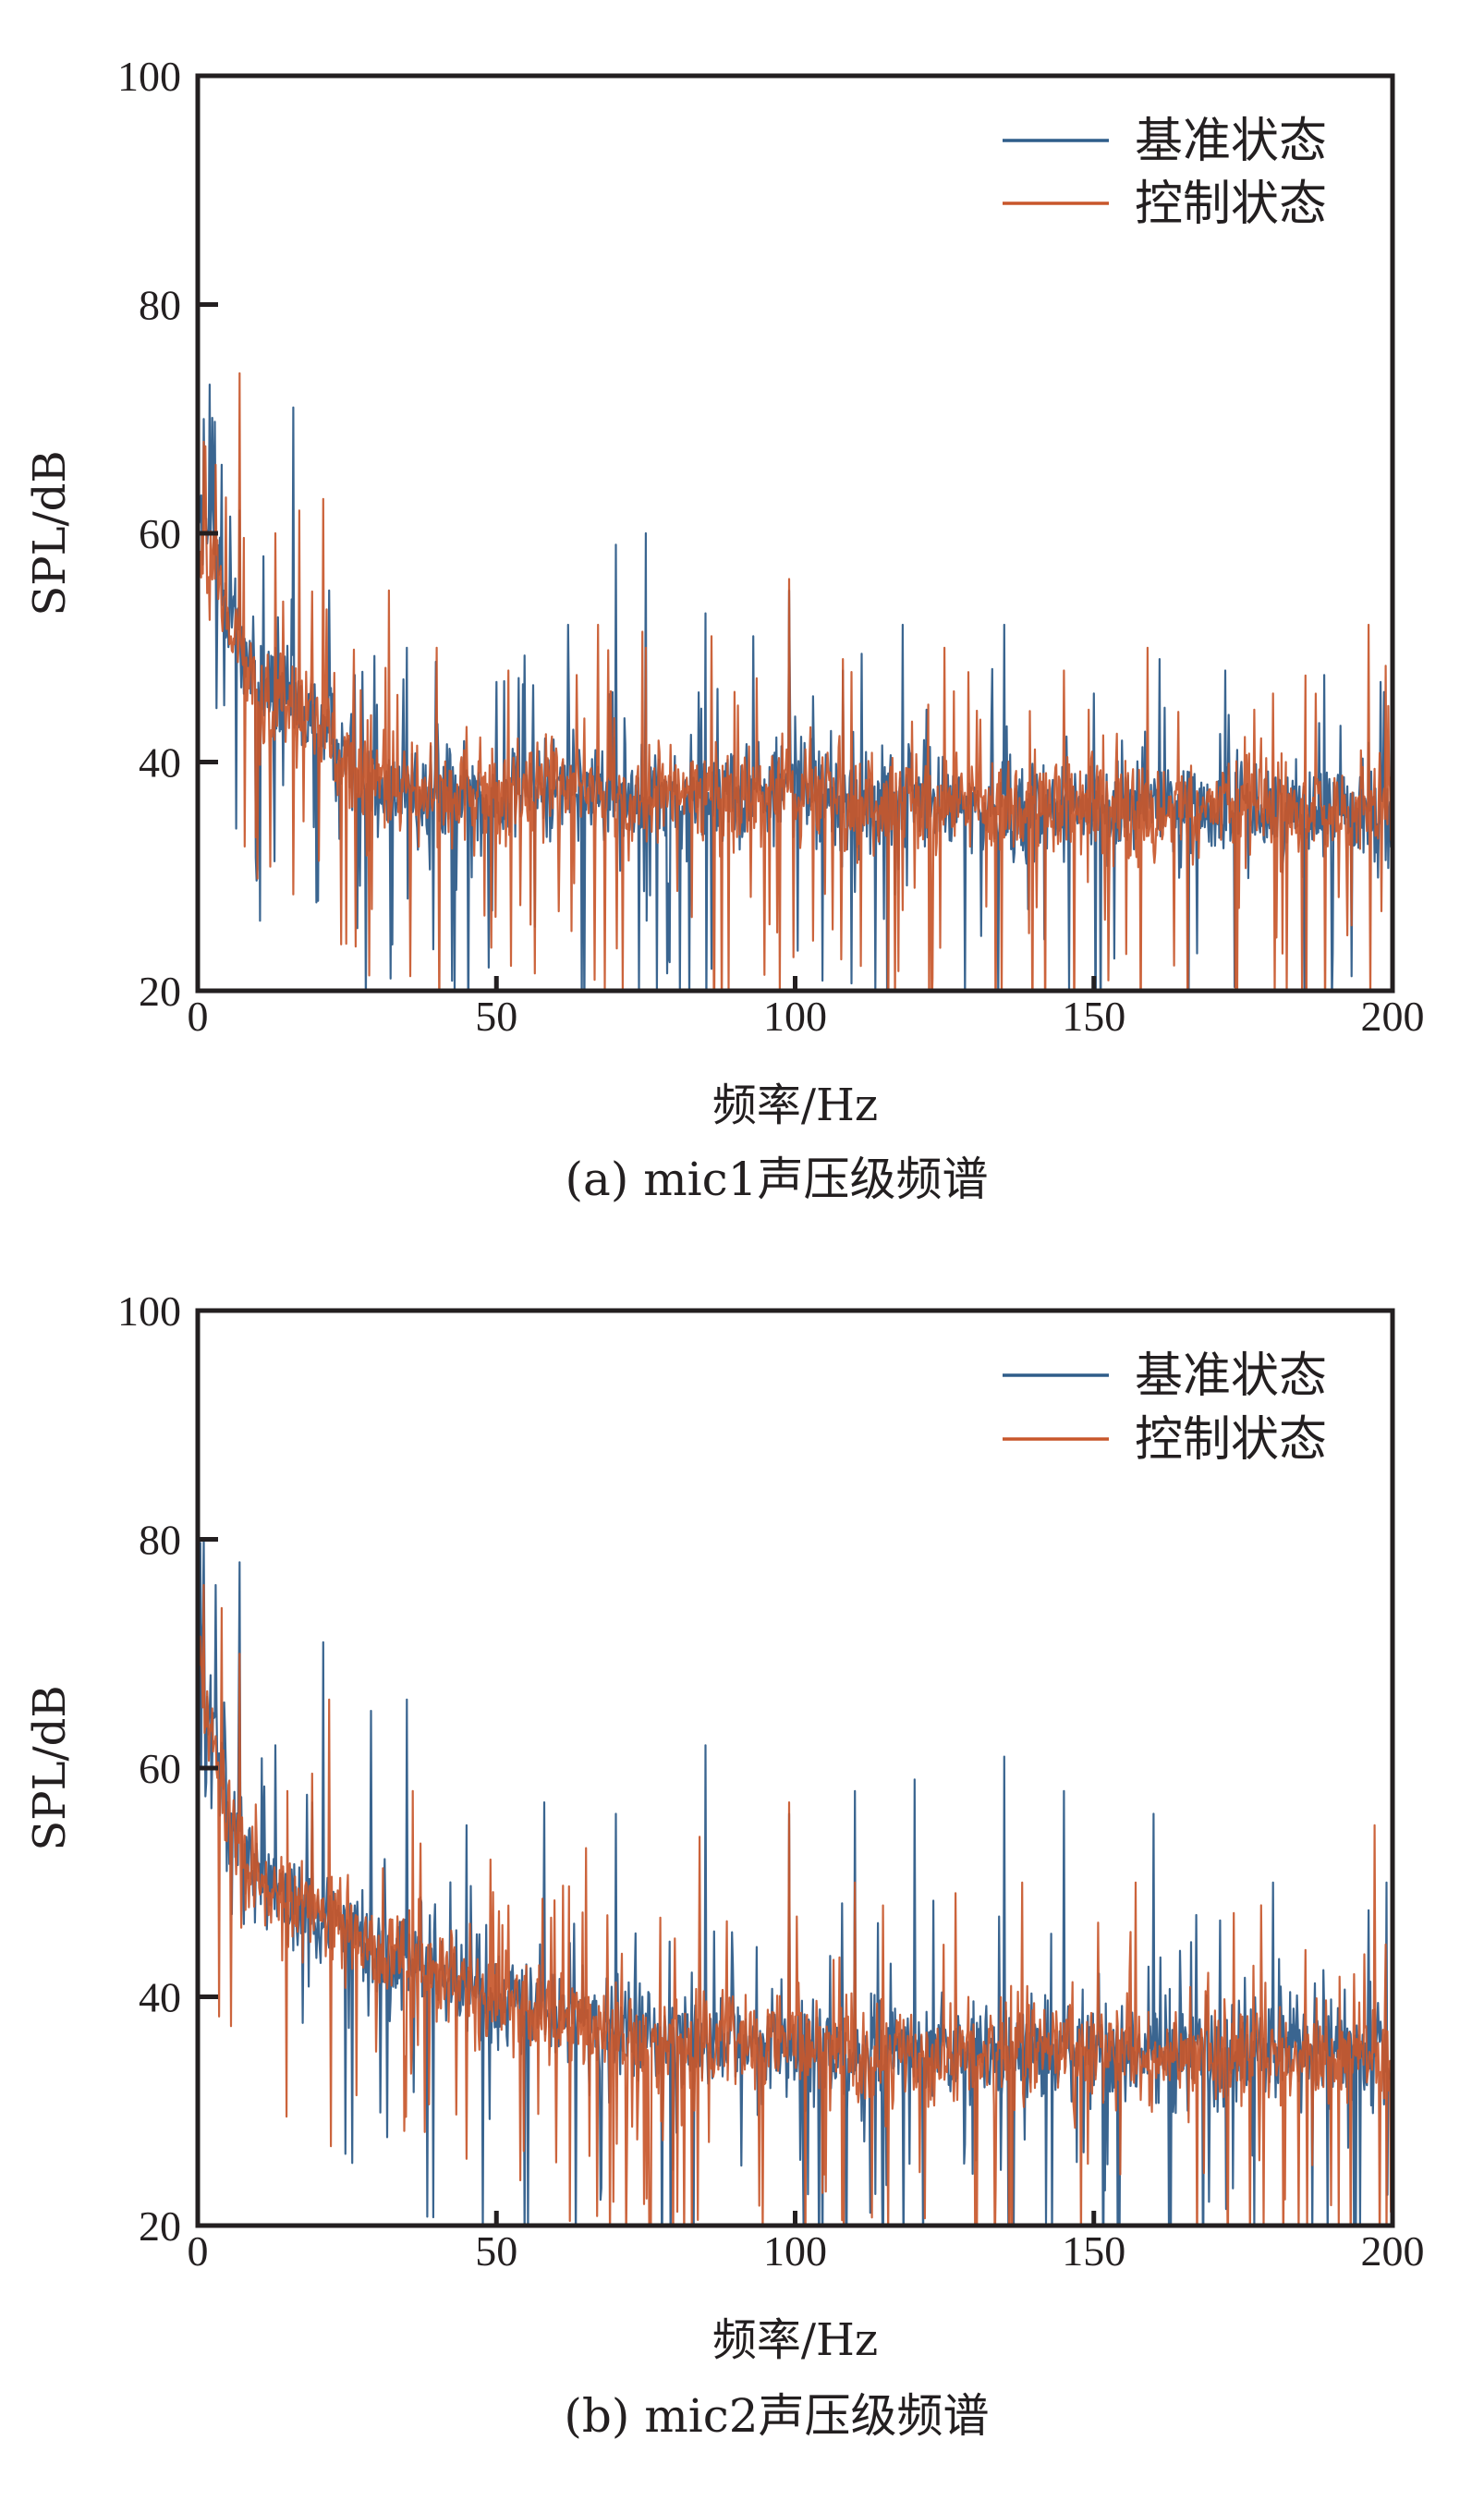  I want to click on panel-caption: (a) mic1声压级频谱, so click(777, 1179).